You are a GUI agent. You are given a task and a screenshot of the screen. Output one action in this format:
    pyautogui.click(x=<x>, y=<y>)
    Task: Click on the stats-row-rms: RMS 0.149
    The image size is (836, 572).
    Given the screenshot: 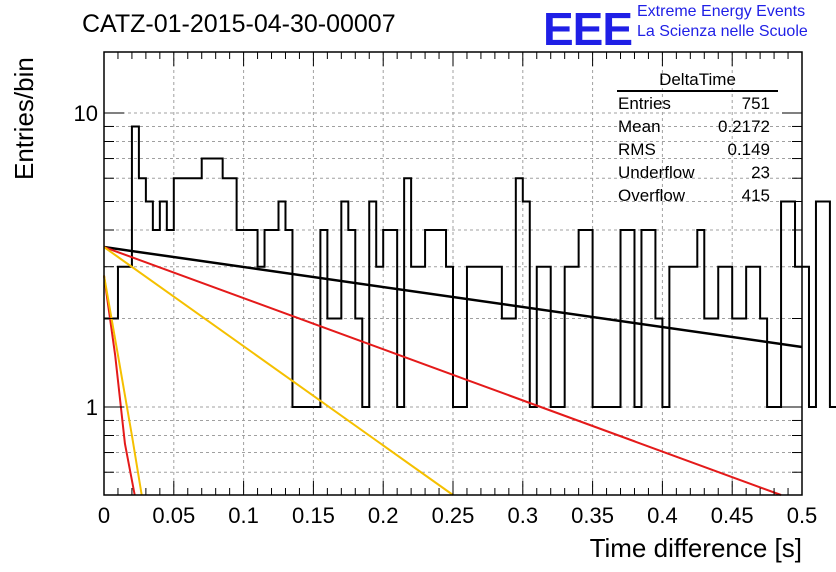 What is the action you would take?
    pyautogui.click(x=695, y=149)
    